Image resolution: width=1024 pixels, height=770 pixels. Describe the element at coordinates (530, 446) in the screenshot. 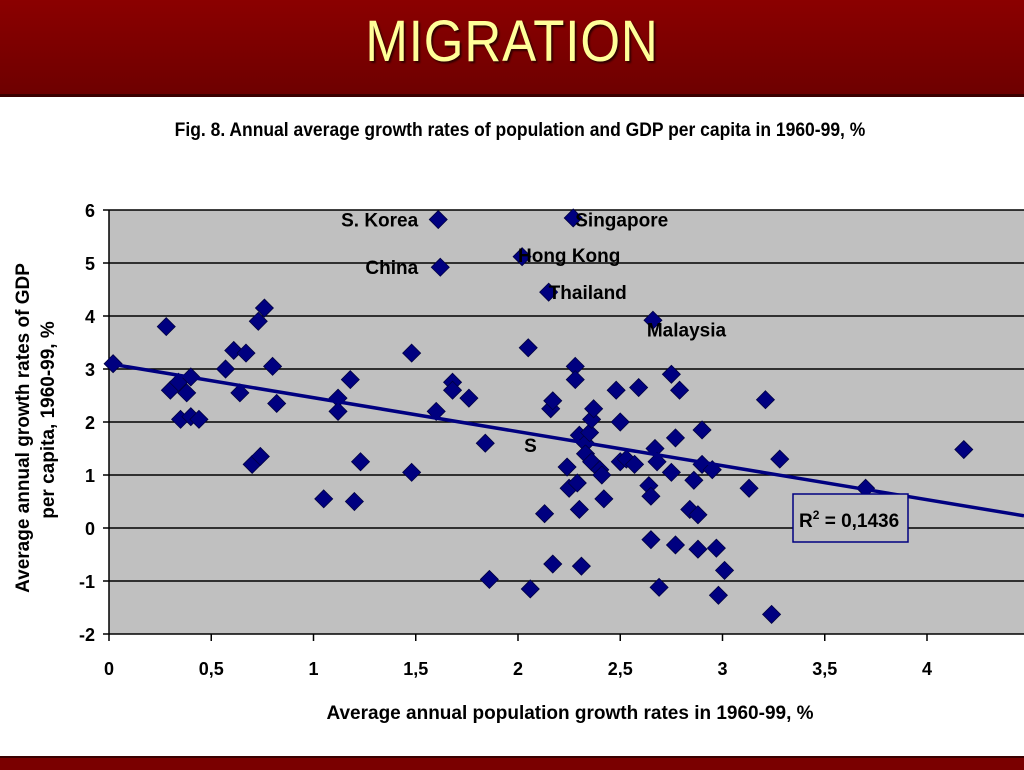

I see `annotation-s: S` at that location.